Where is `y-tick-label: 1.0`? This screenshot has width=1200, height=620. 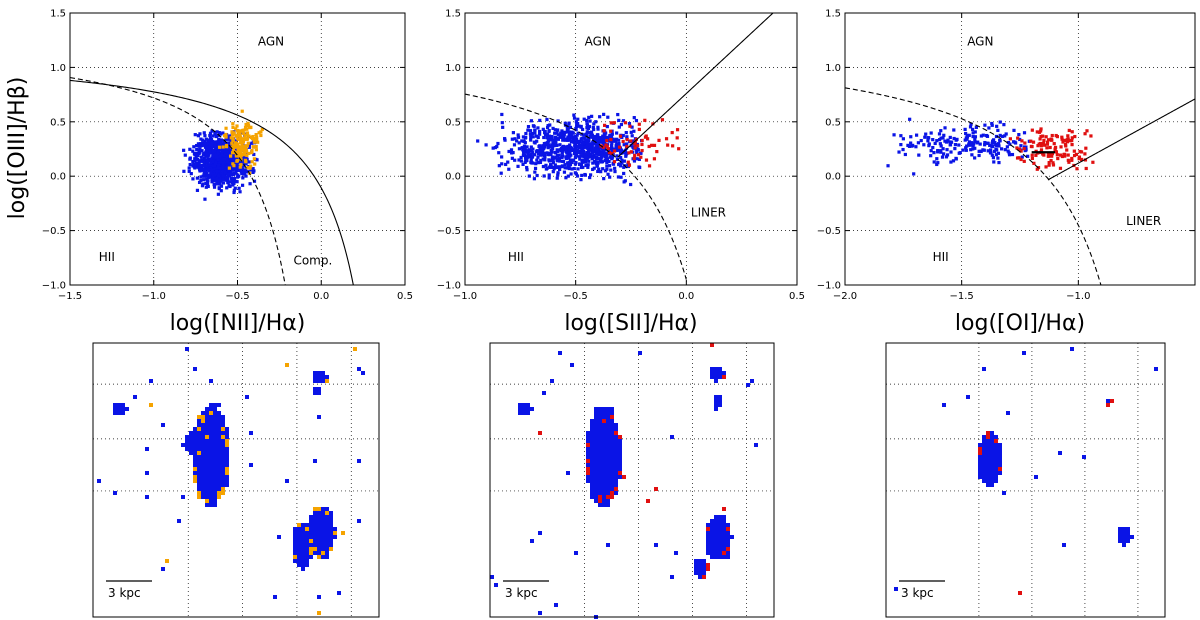 y-tick-label: 1.0 is located at coordinates (833, 68).